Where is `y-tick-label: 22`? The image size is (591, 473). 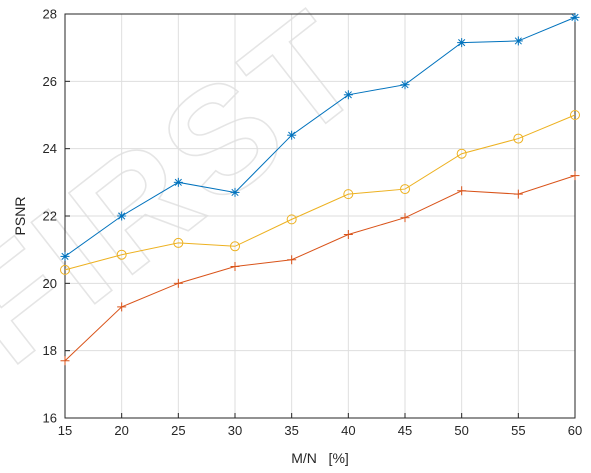
y-tick-label: 22 is located at coordinates (50, 216).